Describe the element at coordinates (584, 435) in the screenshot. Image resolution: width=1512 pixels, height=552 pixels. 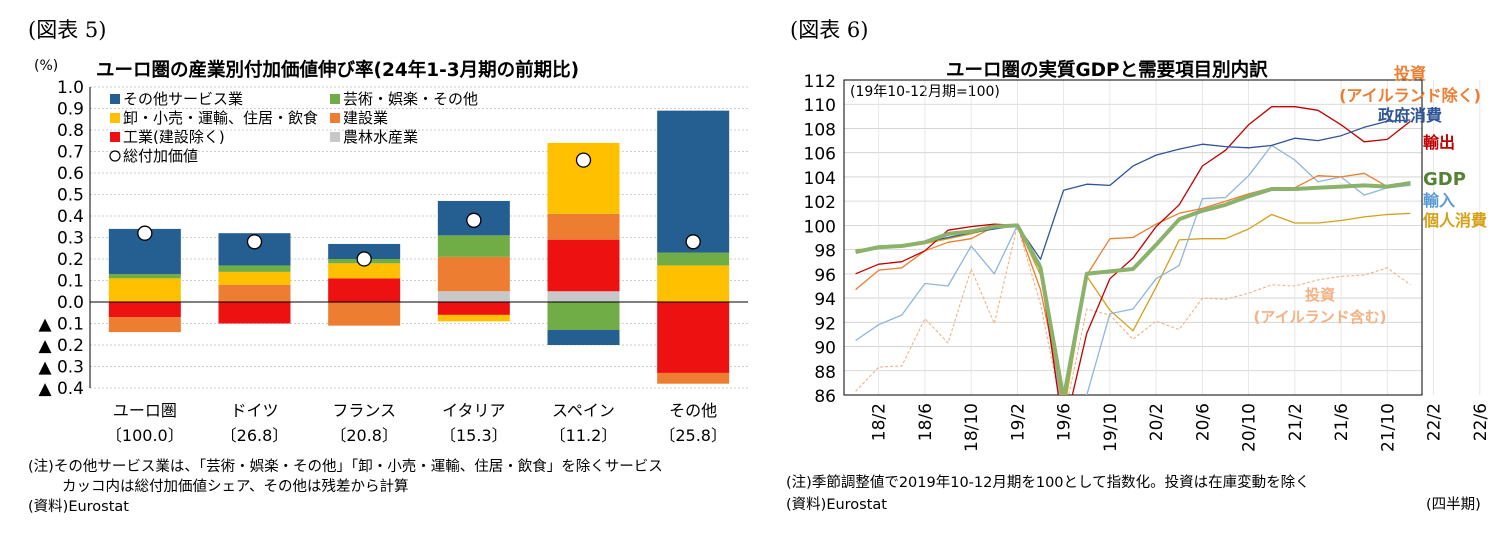
I see `x-share-label: 〔11.2〕` at that location.